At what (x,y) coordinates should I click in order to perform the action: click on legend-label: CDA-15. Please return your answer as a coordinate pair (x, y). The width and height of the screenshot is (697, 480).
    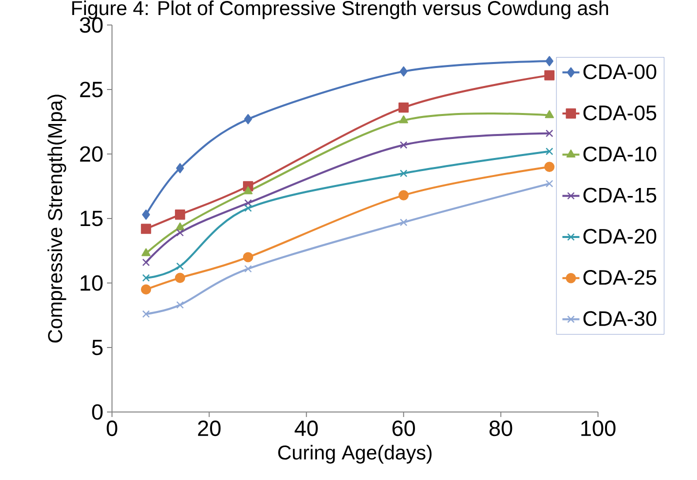
    Looking at the image, I should click on (619, 195).